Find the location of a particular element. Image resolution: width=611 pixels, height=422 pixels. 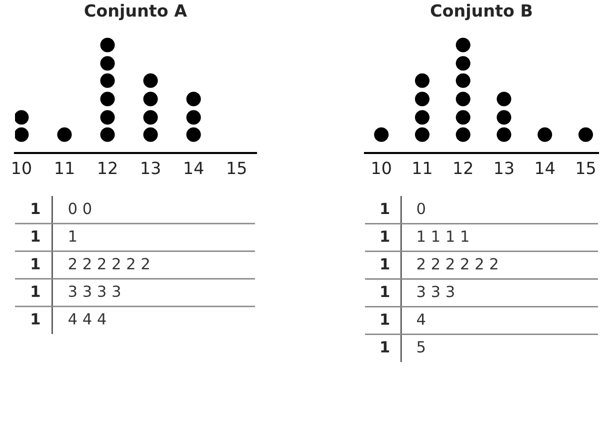

chart-title: Conjunto B is located at coordinates (481, 12).